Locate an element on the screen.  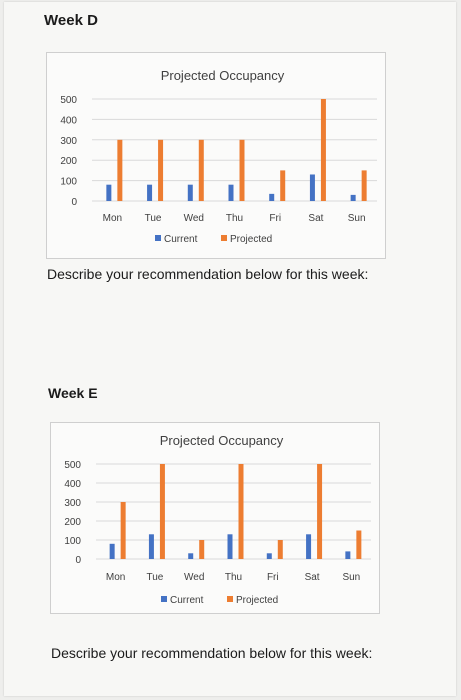
week-d-heading: Week D is located at coordinates (71, 20).